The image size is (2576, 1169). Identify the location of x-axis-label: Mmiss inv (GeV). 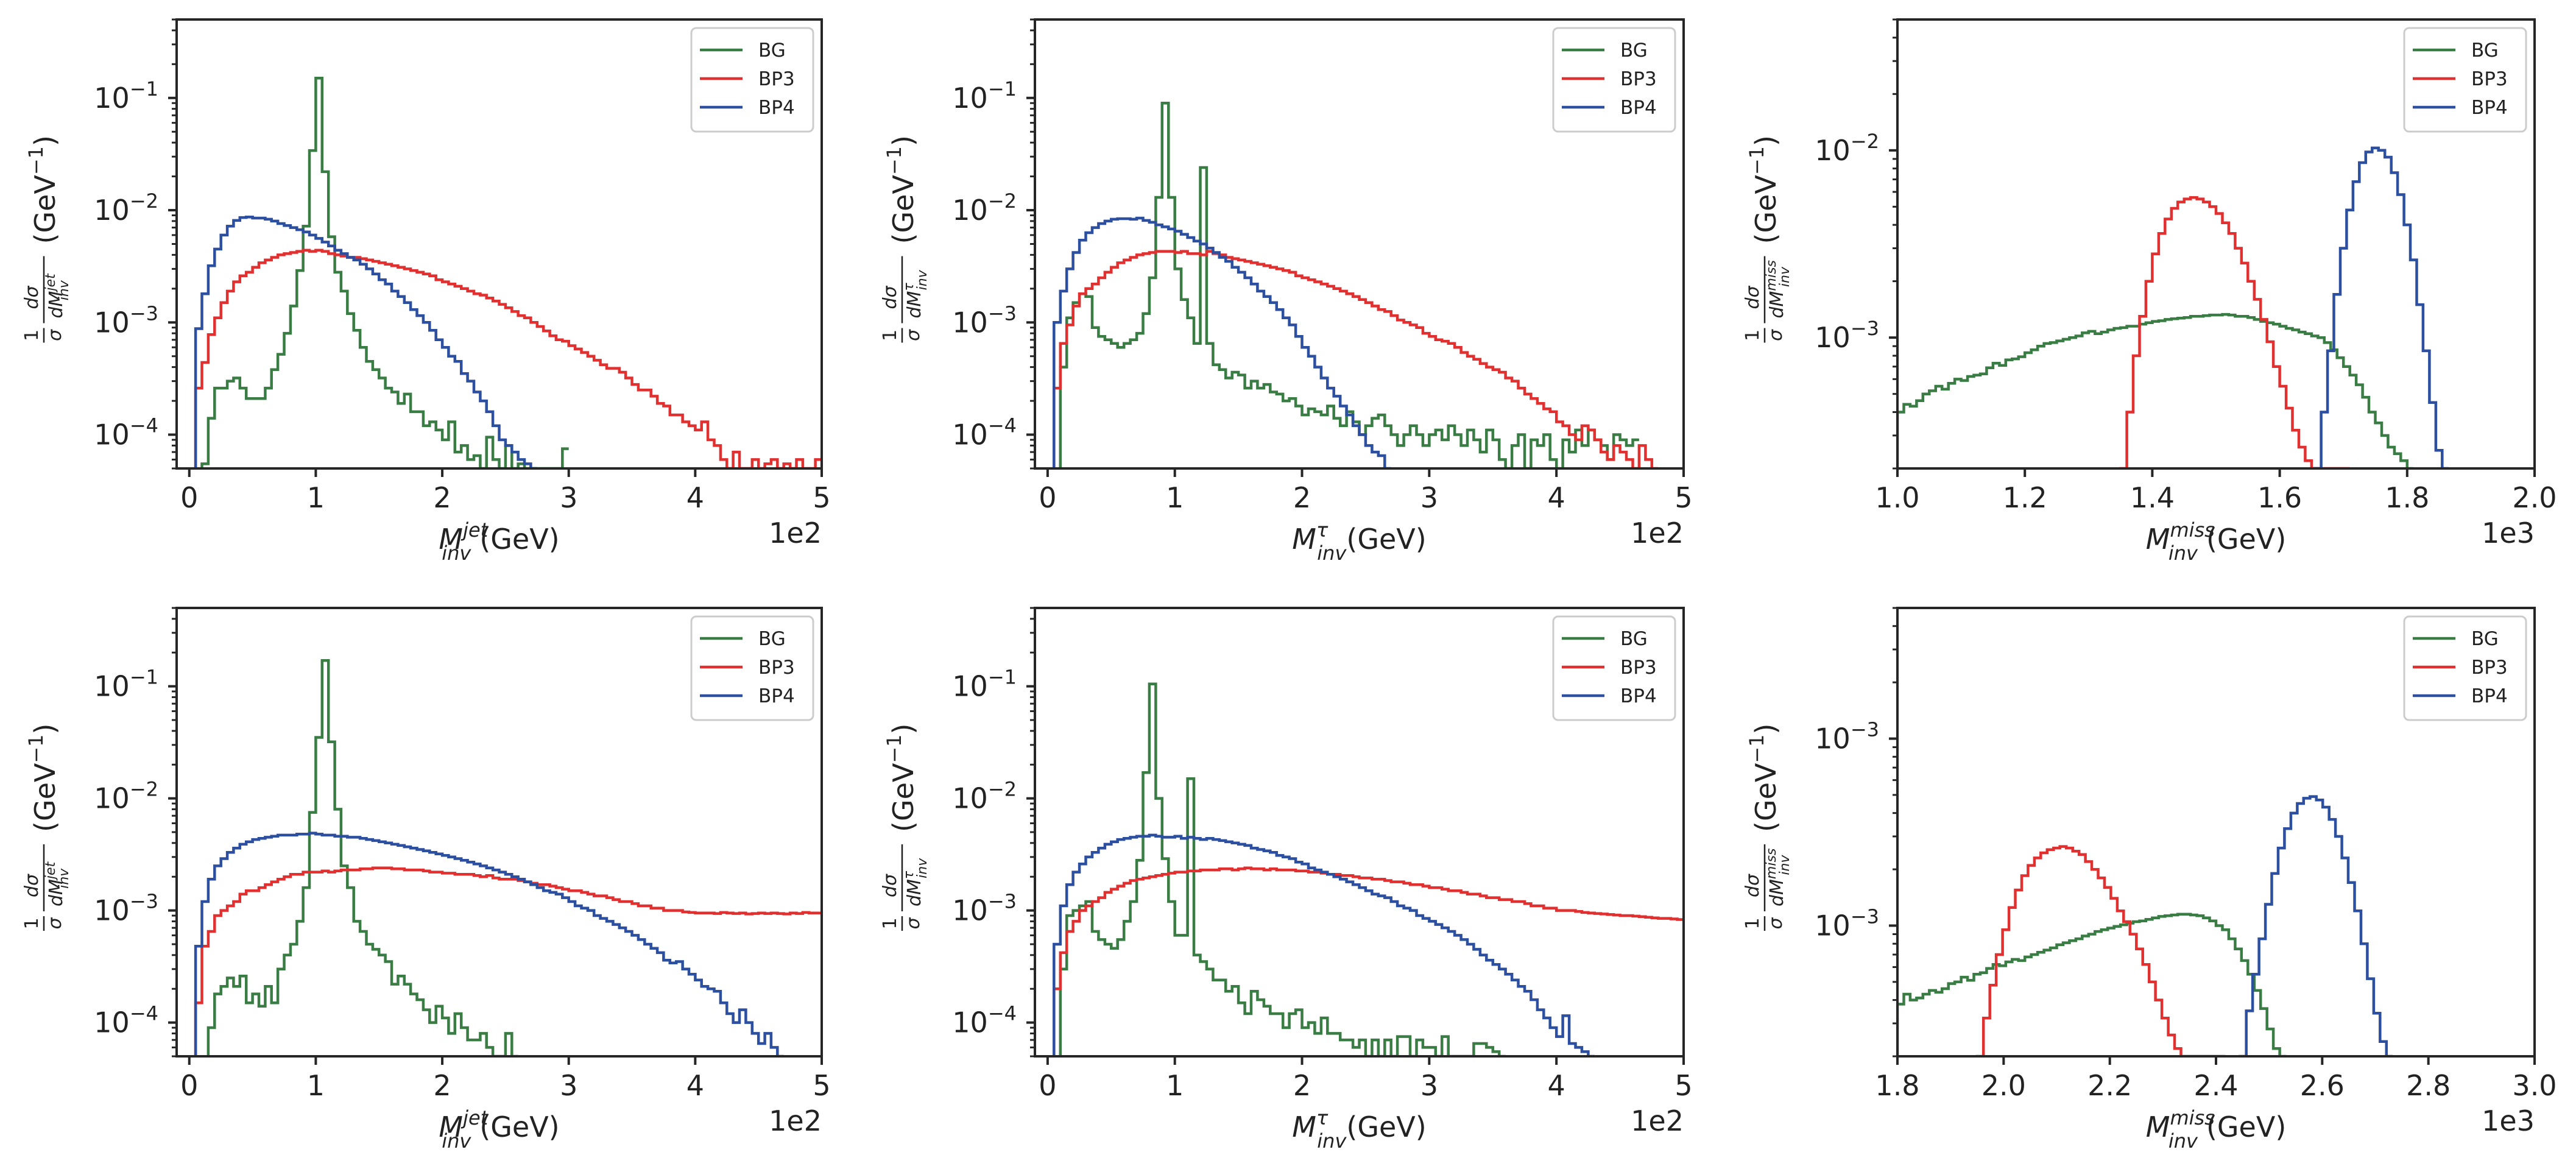
(2216, 1129).